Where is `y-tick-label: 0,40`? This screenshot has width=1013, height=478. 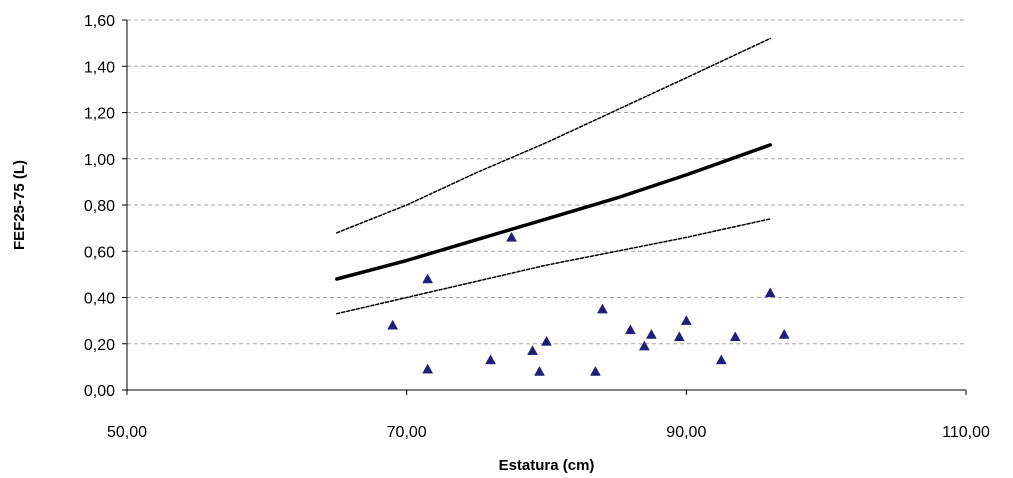 y-tick-label: 0,40 is located at coordinates (99, 299).